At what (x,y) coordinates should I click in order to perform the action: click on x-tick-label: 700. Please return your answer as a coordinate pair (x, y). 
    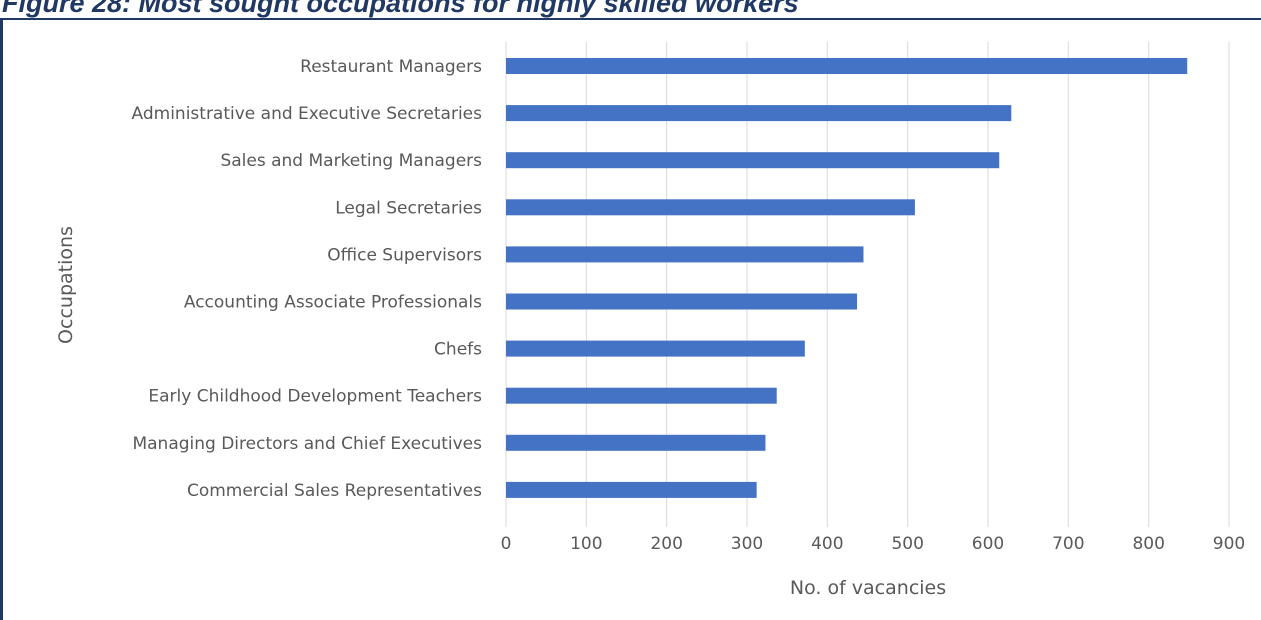
    Looking at the image, I should click on (1068, 544).